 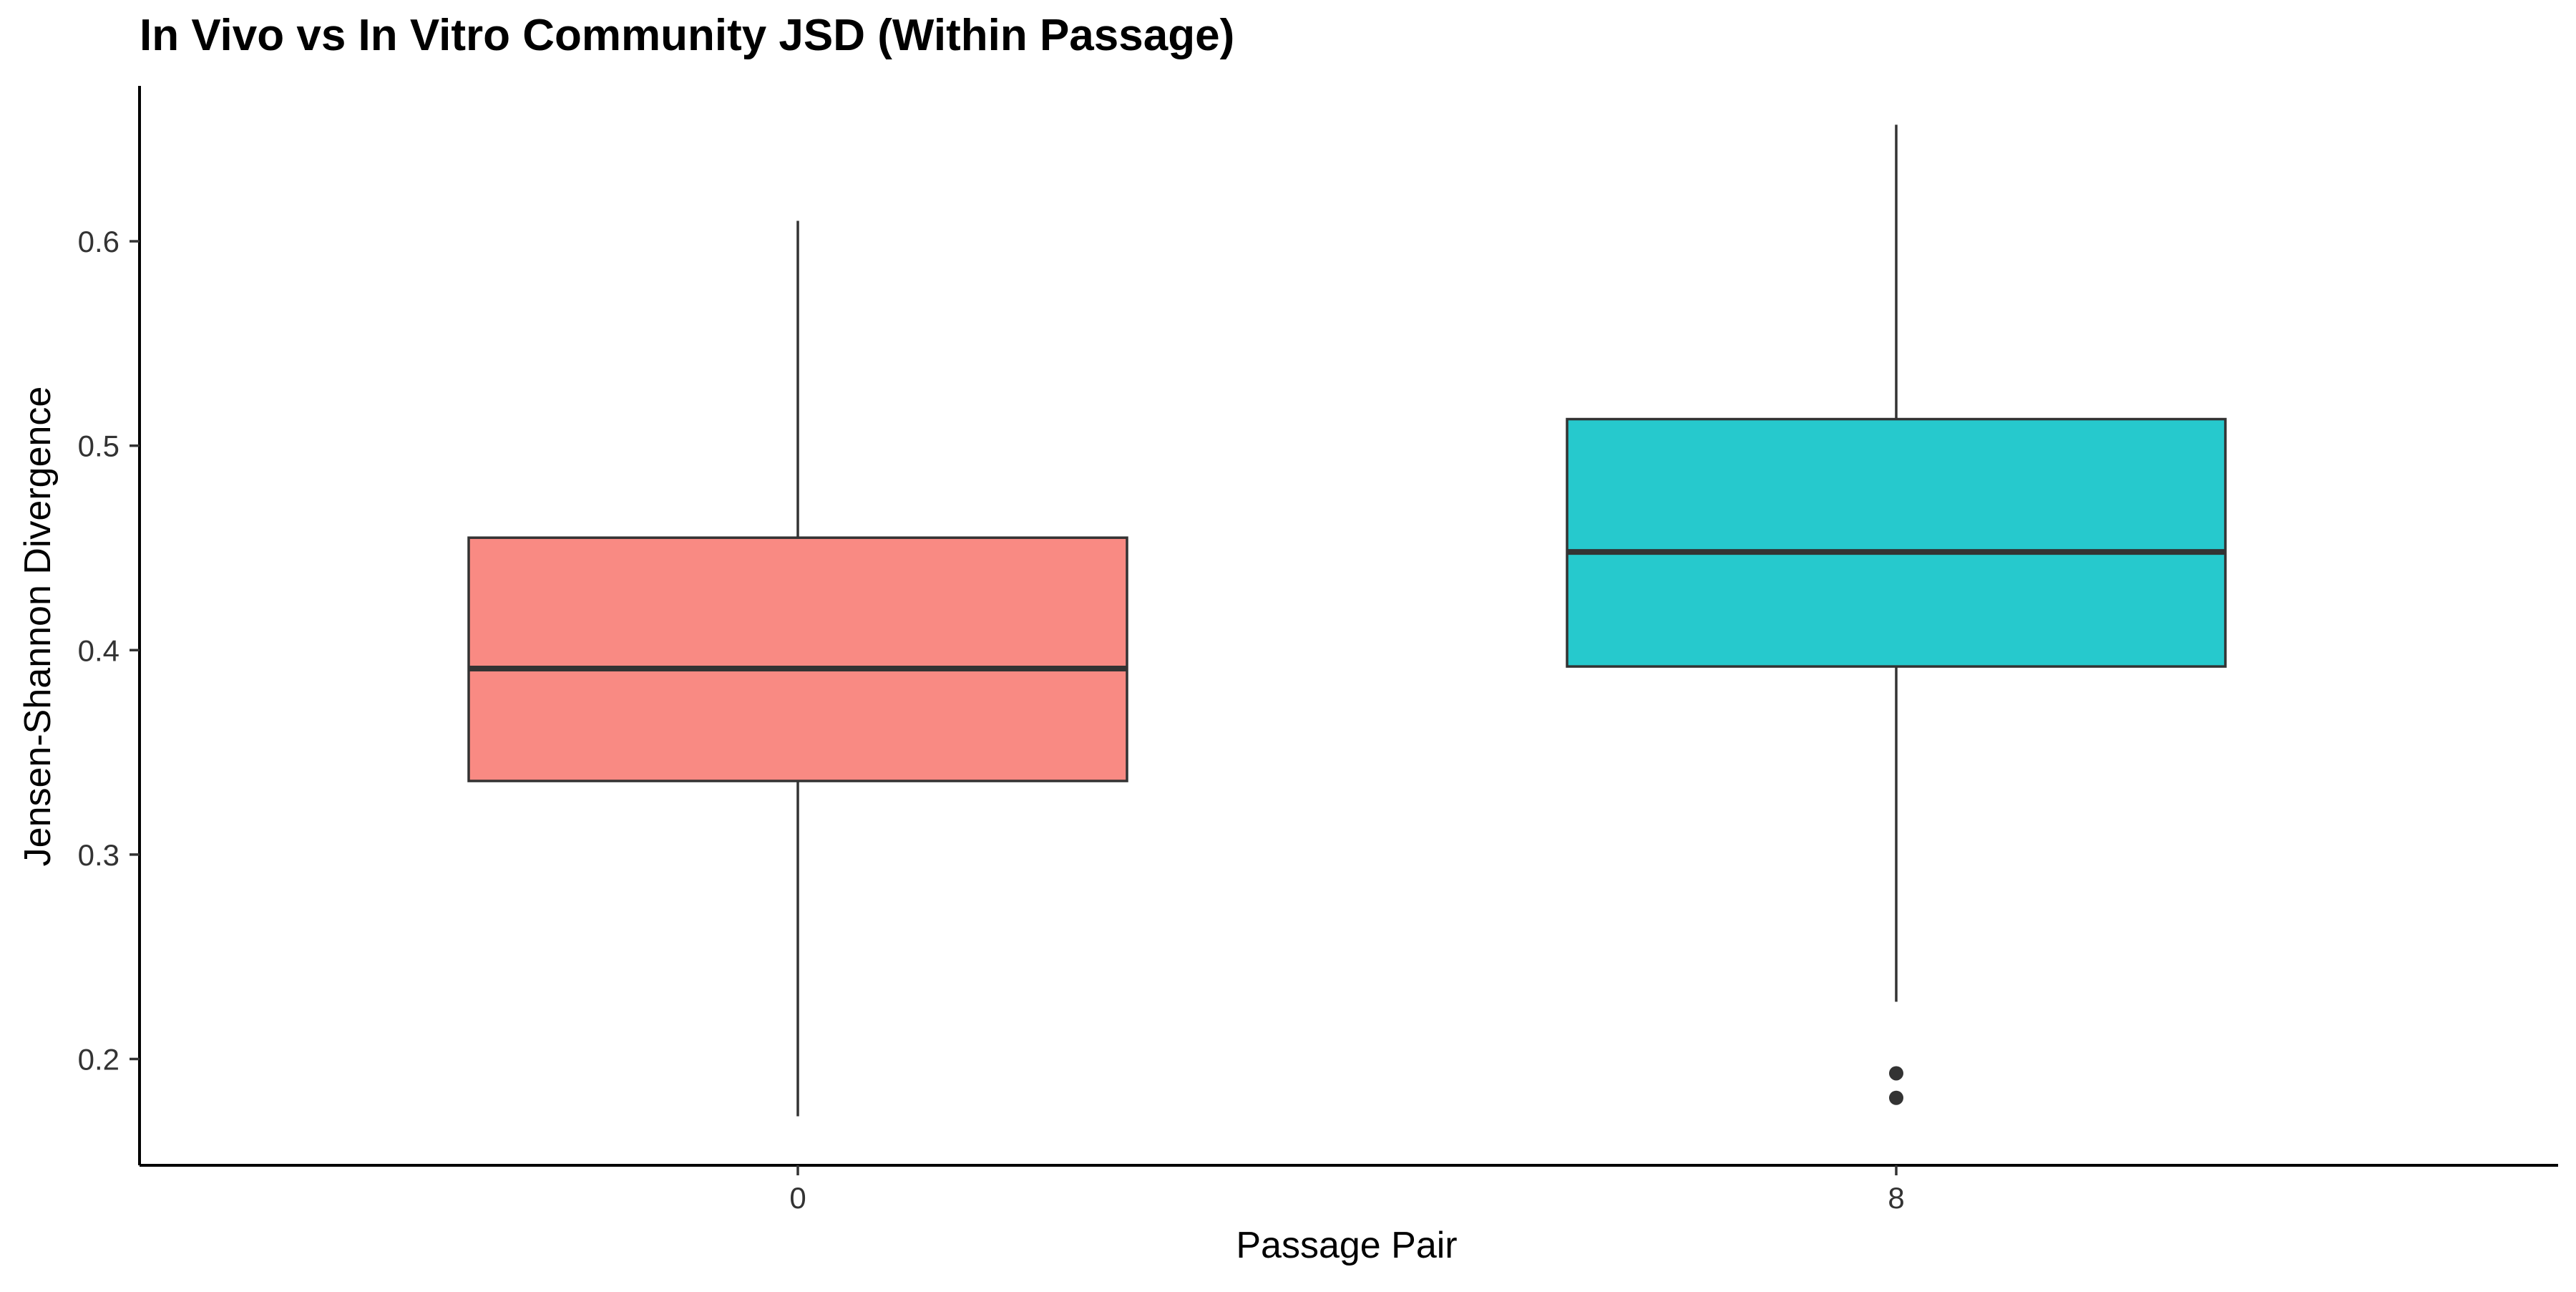 I want to click on y-tick-label: 0.5, so click(x=98, y=446).